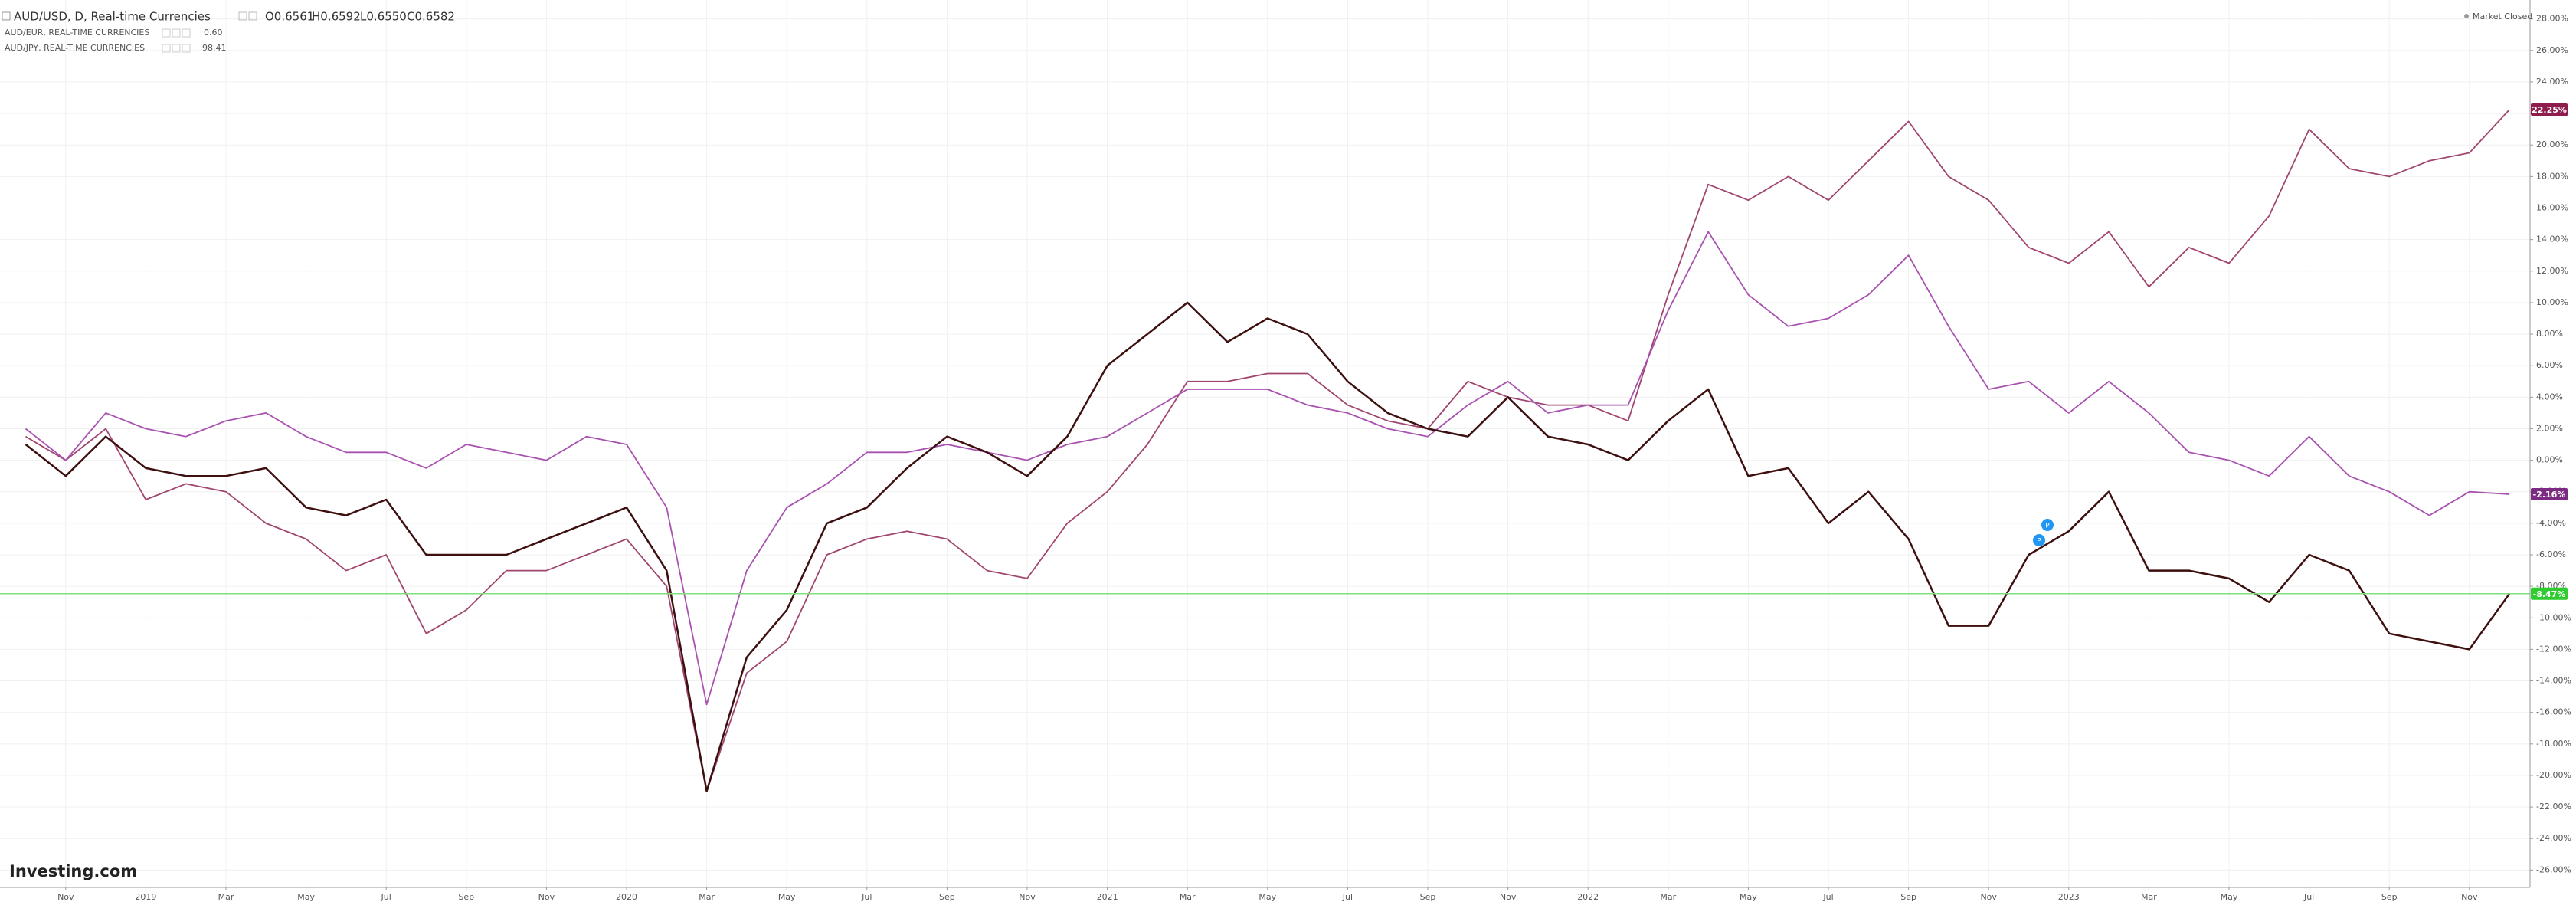 Image resolution: width=2576 pixels, height=905 pixels. What do you see at coordinates (383, 17) in the screenshot?
I see `ohlc-low: L0.6550` at bounding box center [383, 17].